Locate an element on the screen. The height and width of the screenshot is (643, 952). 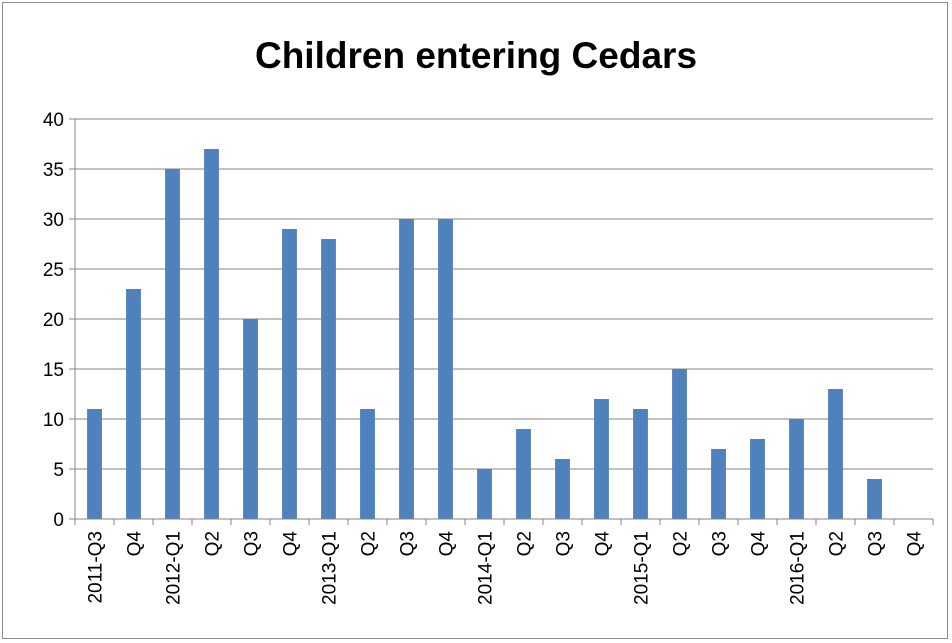
bar-2011-Q3 is located at coordinates (94, 464).